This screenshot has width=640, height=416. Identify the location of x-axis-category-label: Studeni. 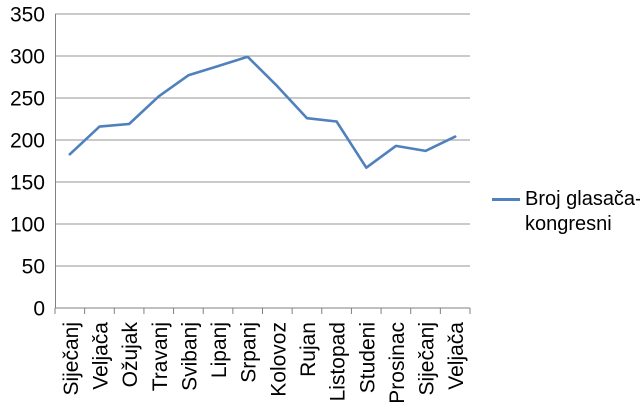
(367, 357).